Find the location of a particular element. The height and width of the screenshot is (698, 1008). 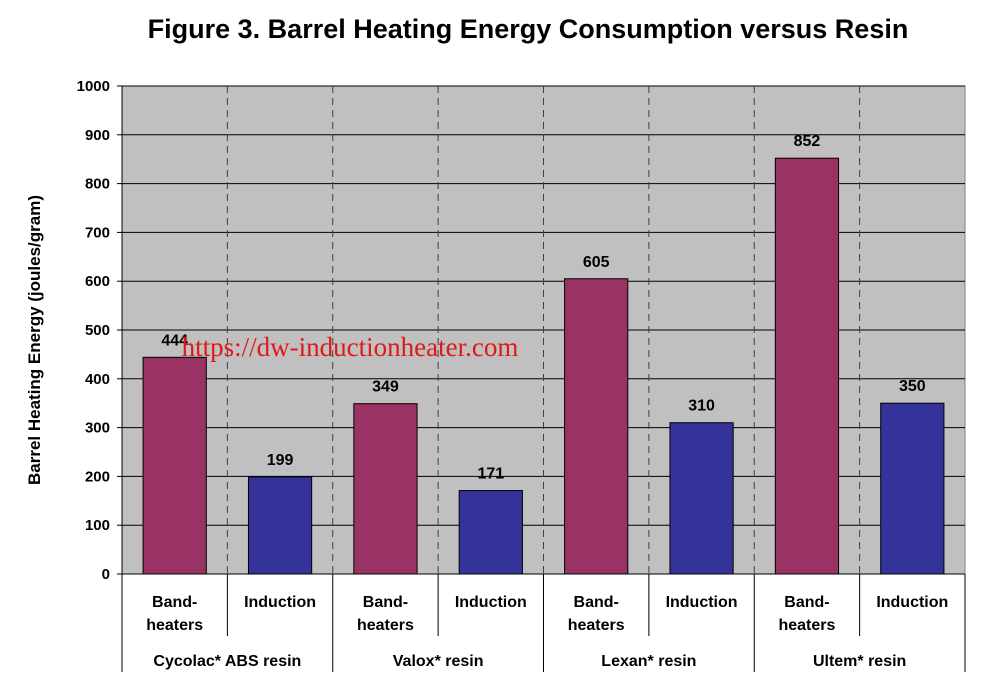

y-tick-label: 700 is located at coordinates (97, 232).